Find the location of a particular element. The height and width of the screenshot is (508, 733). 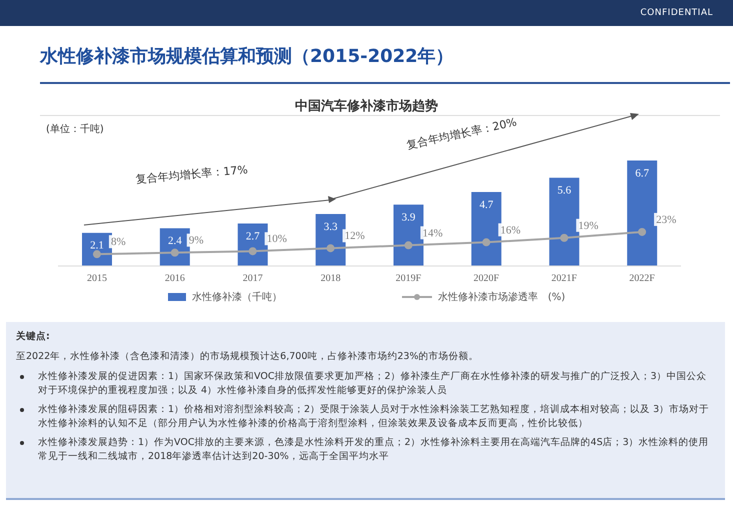

data-label: 6.7 is located at coordinates (642, 173).